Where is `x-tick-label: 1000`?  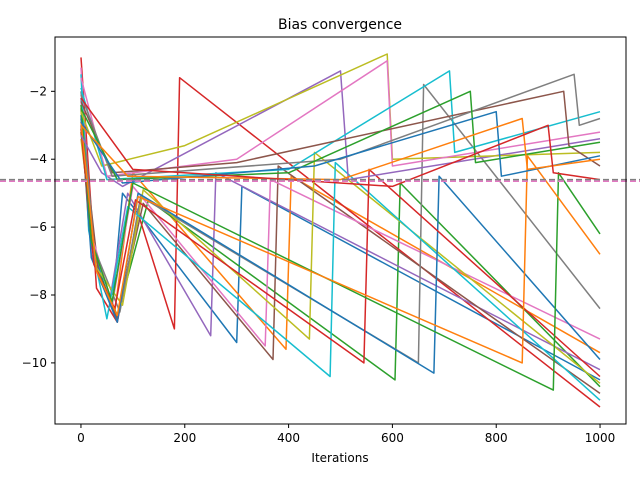 x-tick-label: 1000 is located at coordinates (600, 438).